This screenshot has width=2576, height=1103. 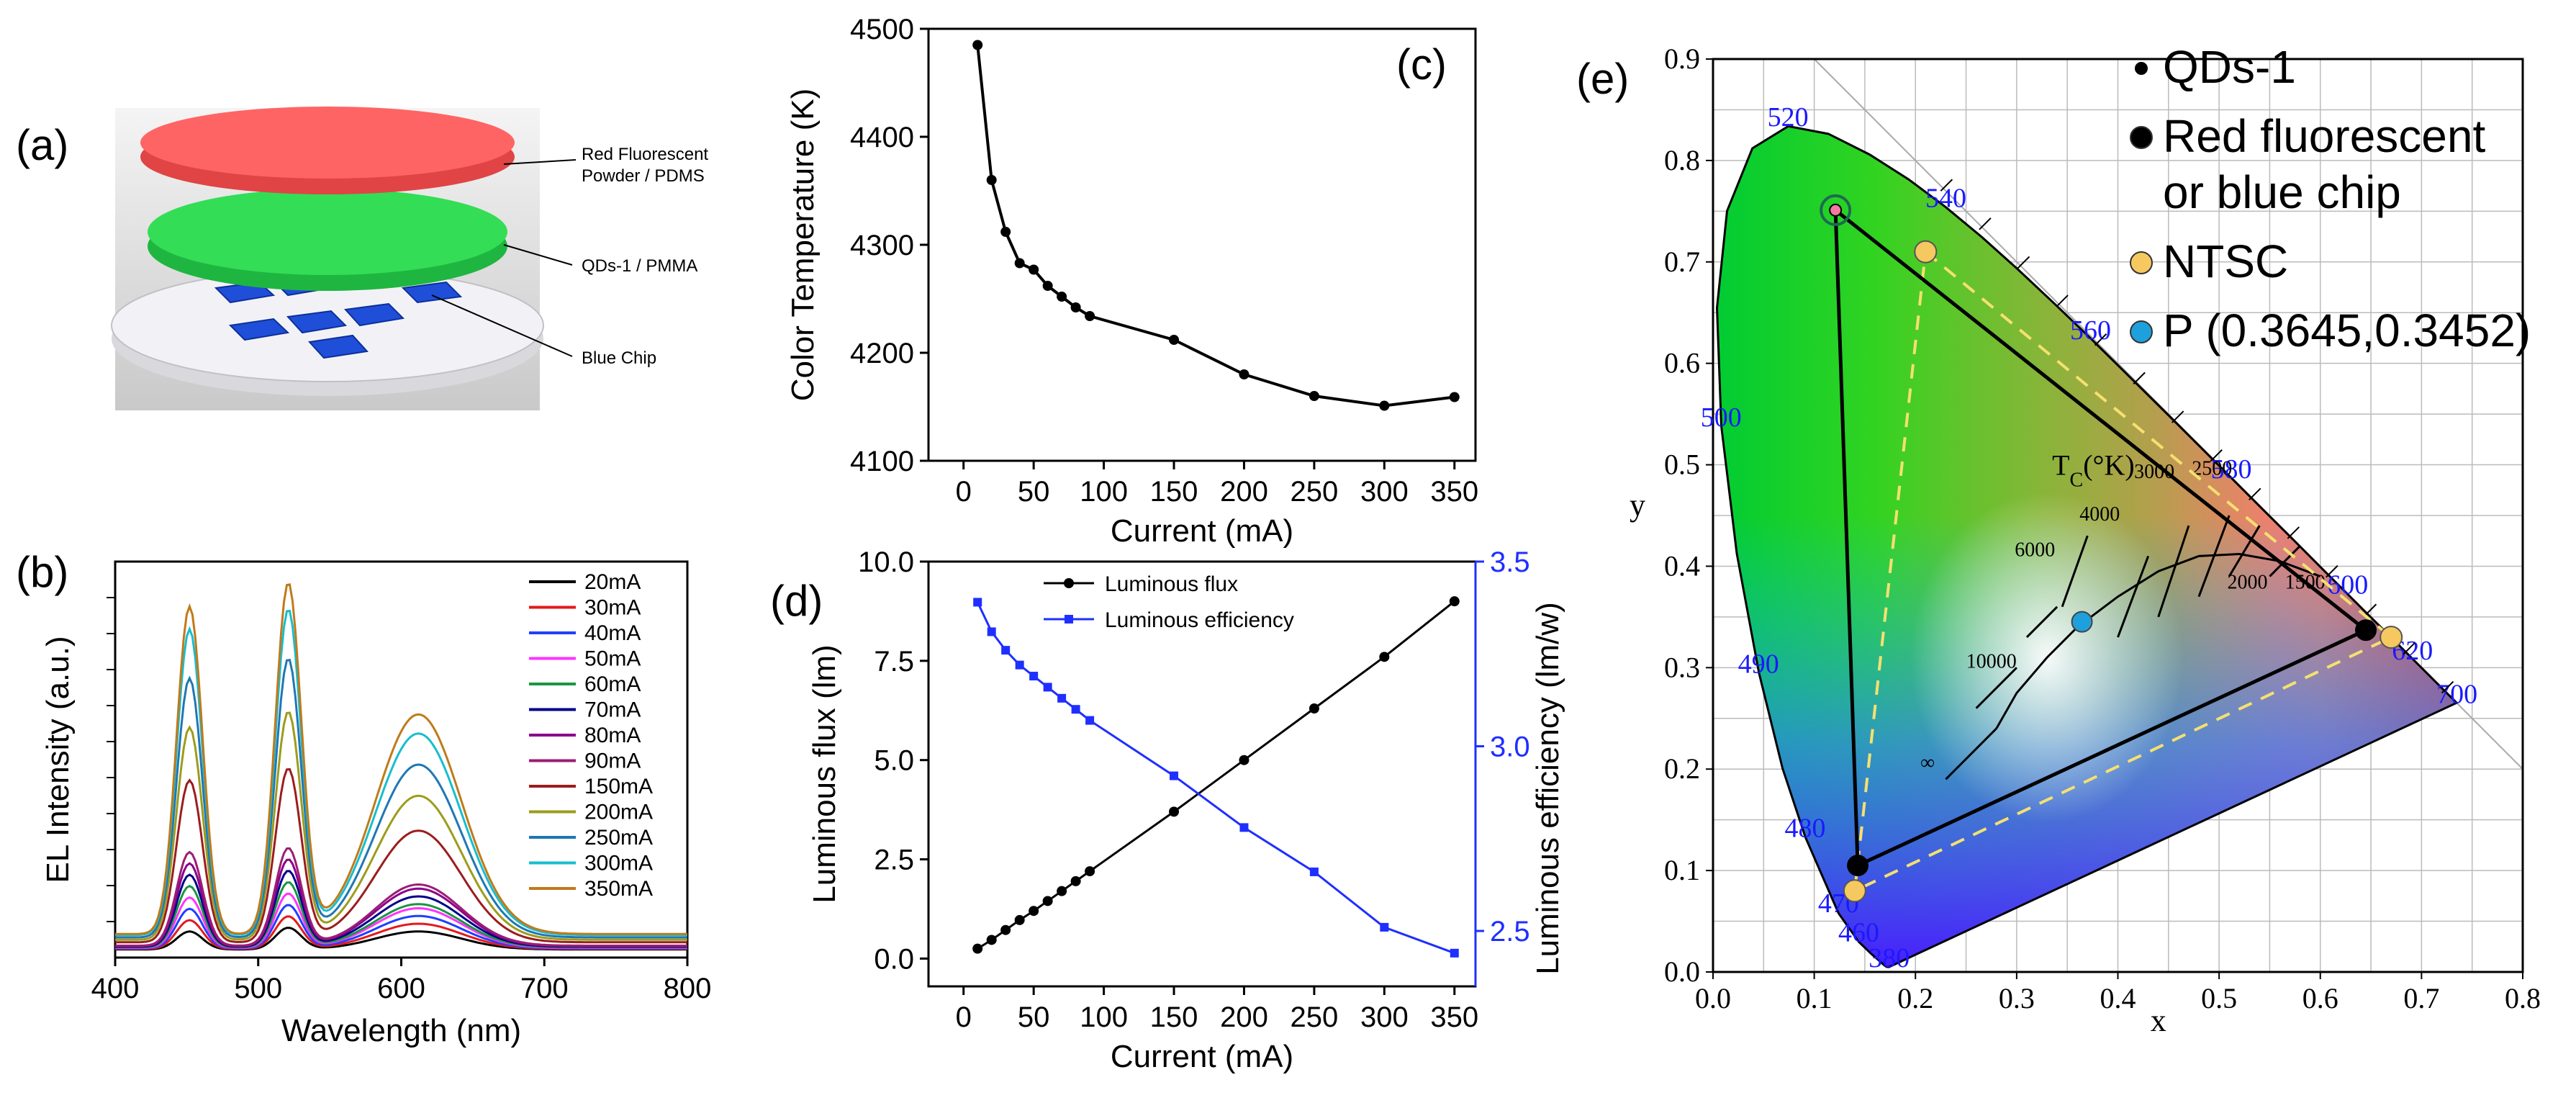 What do you see at coordinates (825, 773) in the screenshot?
I see `y-axis-title: Luminous flux (lm)` at bounding box center [825, 773].